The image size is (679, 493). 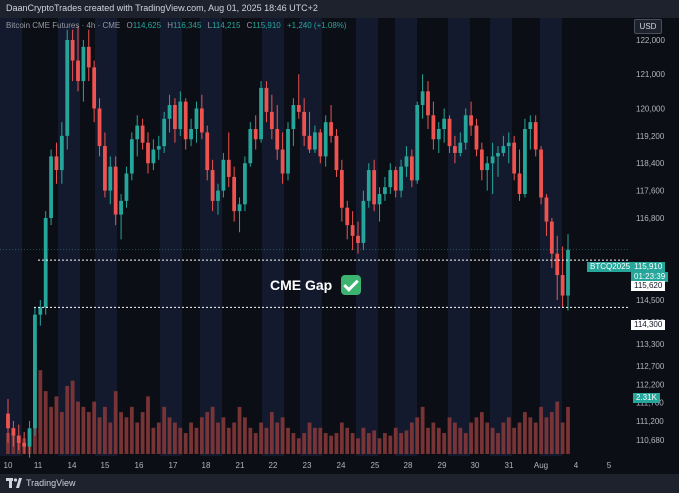 I want to click on cme-gap-annotation: CME Gap, so click(x=316, y=285).